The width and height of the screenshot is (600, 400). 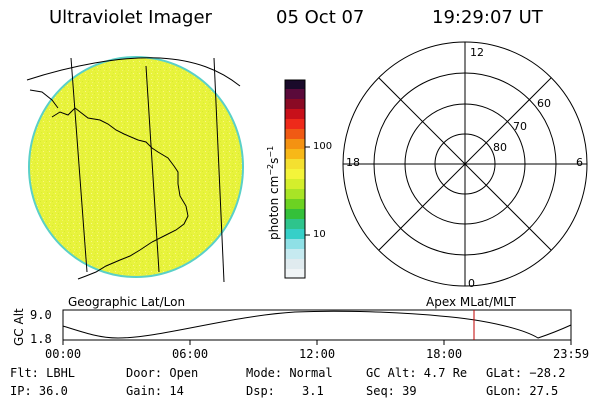 What do you see at coordinates (571, 354) in the screenshot?
I see `time-tick-2359: 23:59` at bounding box center [571, 354].